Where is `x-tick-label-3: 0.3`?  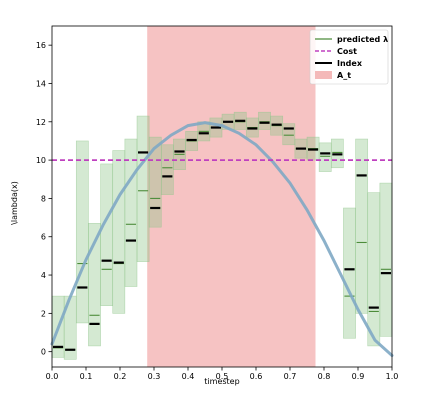 x-tick-label-3: 0.3 is located at coordinates (154, 376).